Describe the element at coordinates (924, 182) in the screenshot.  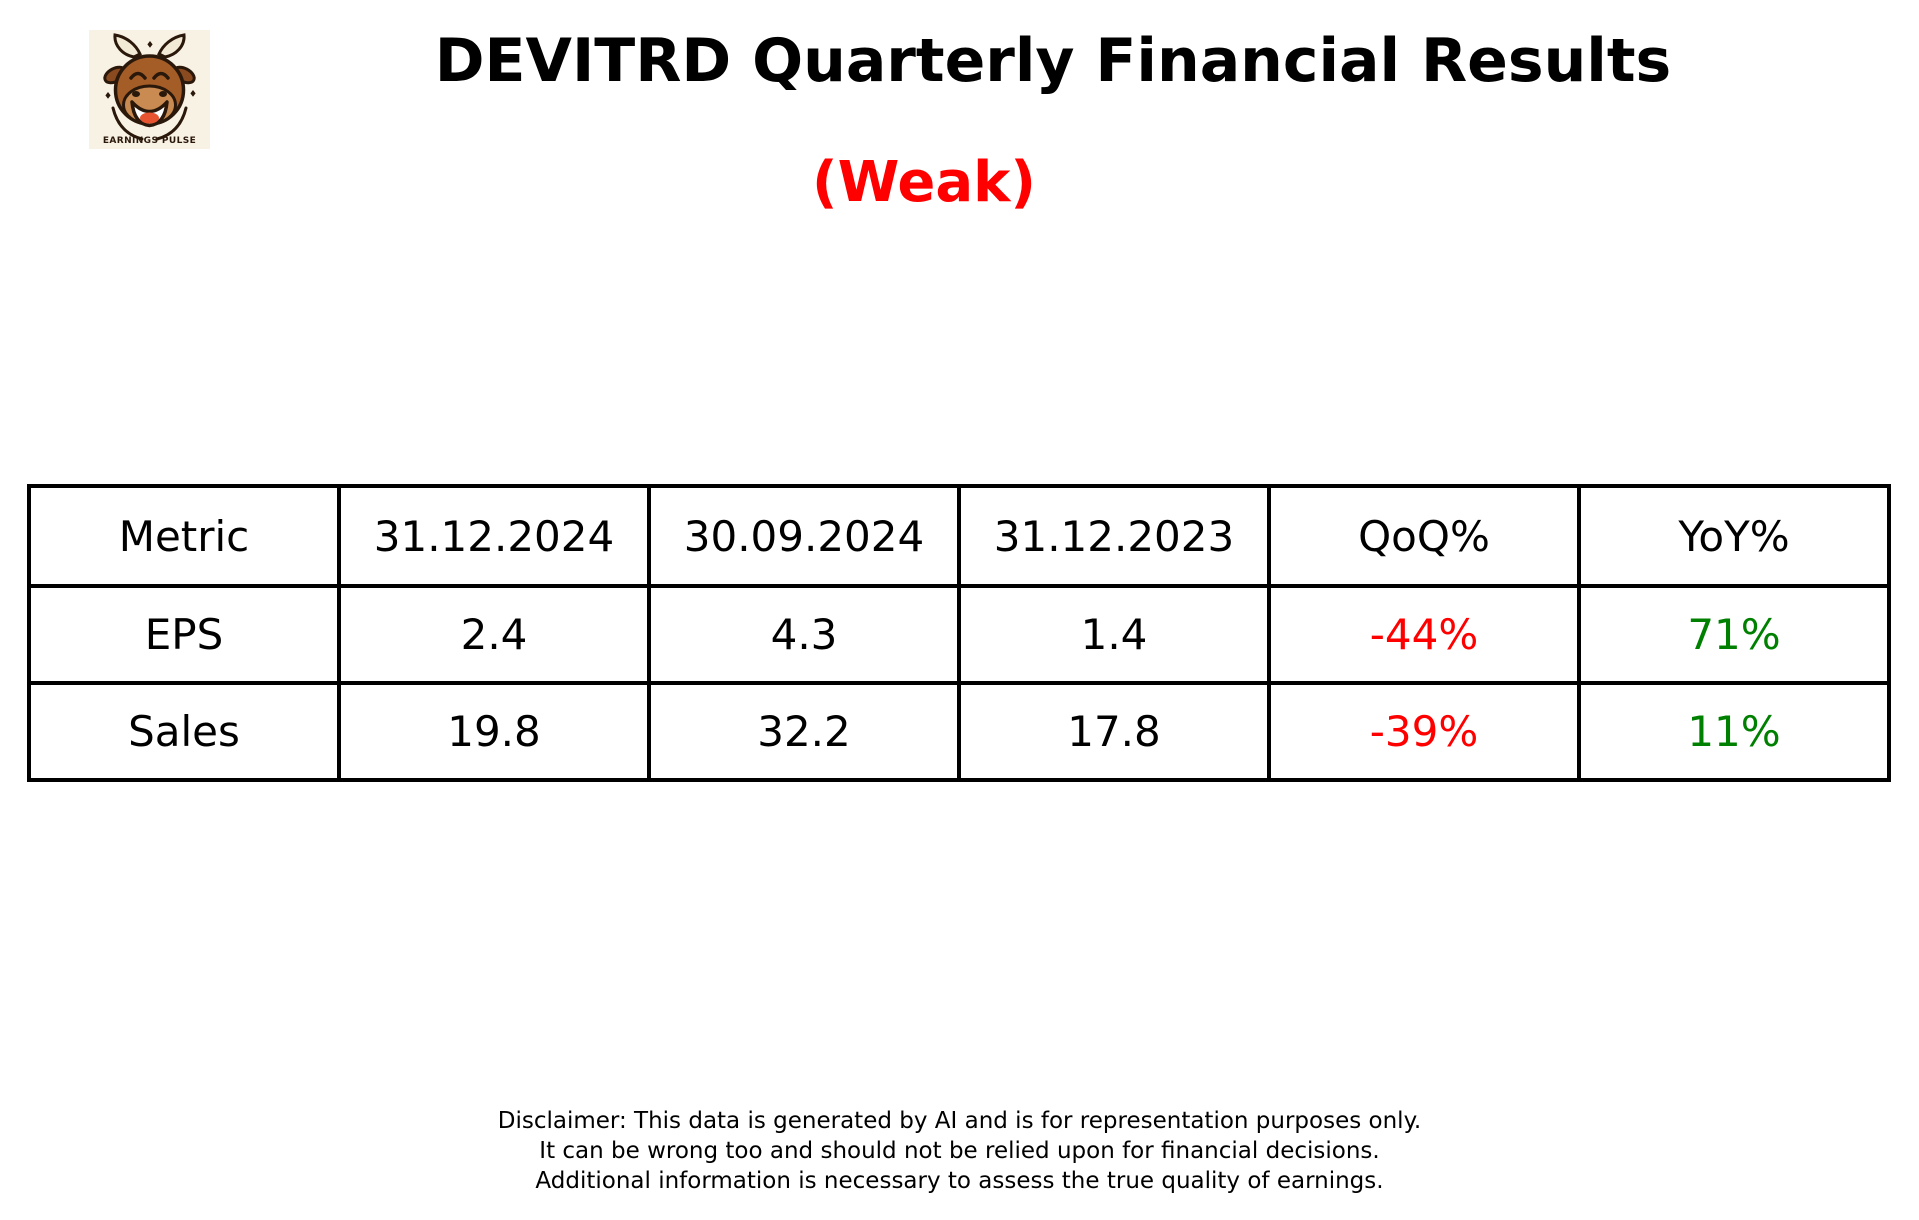
I see `verdict-label: (Weak)` at that location.